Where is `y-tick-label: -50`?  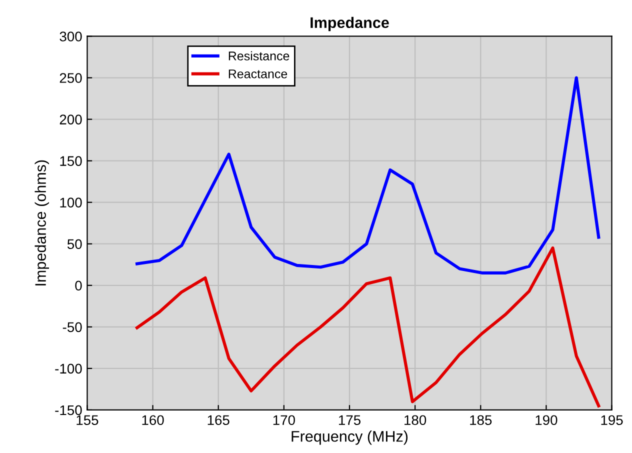 y-tick-label: -50 is located at coordinates (72, 327).